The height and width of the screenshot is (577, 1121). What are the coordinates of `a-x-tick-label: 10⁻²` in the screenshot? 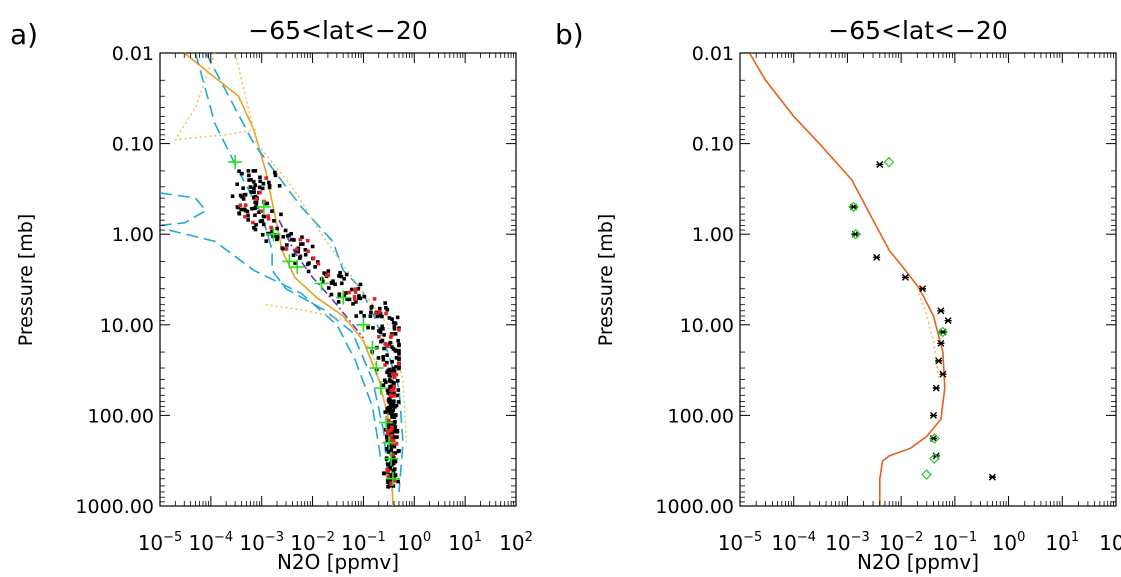 It's located at (312, 542).